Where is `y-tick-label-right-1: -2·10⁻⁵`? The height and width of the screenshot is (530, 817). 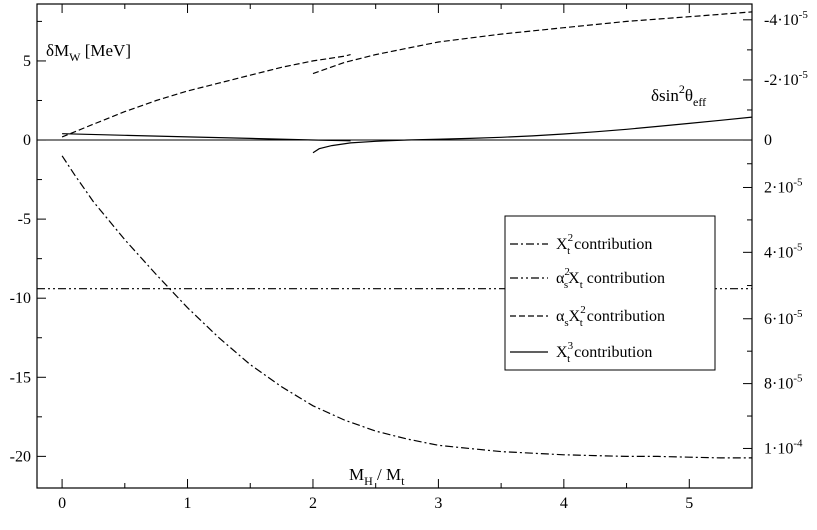
y-tick-label-right-1: -2·10⁻⁵ is located at coordinates (786, 79).